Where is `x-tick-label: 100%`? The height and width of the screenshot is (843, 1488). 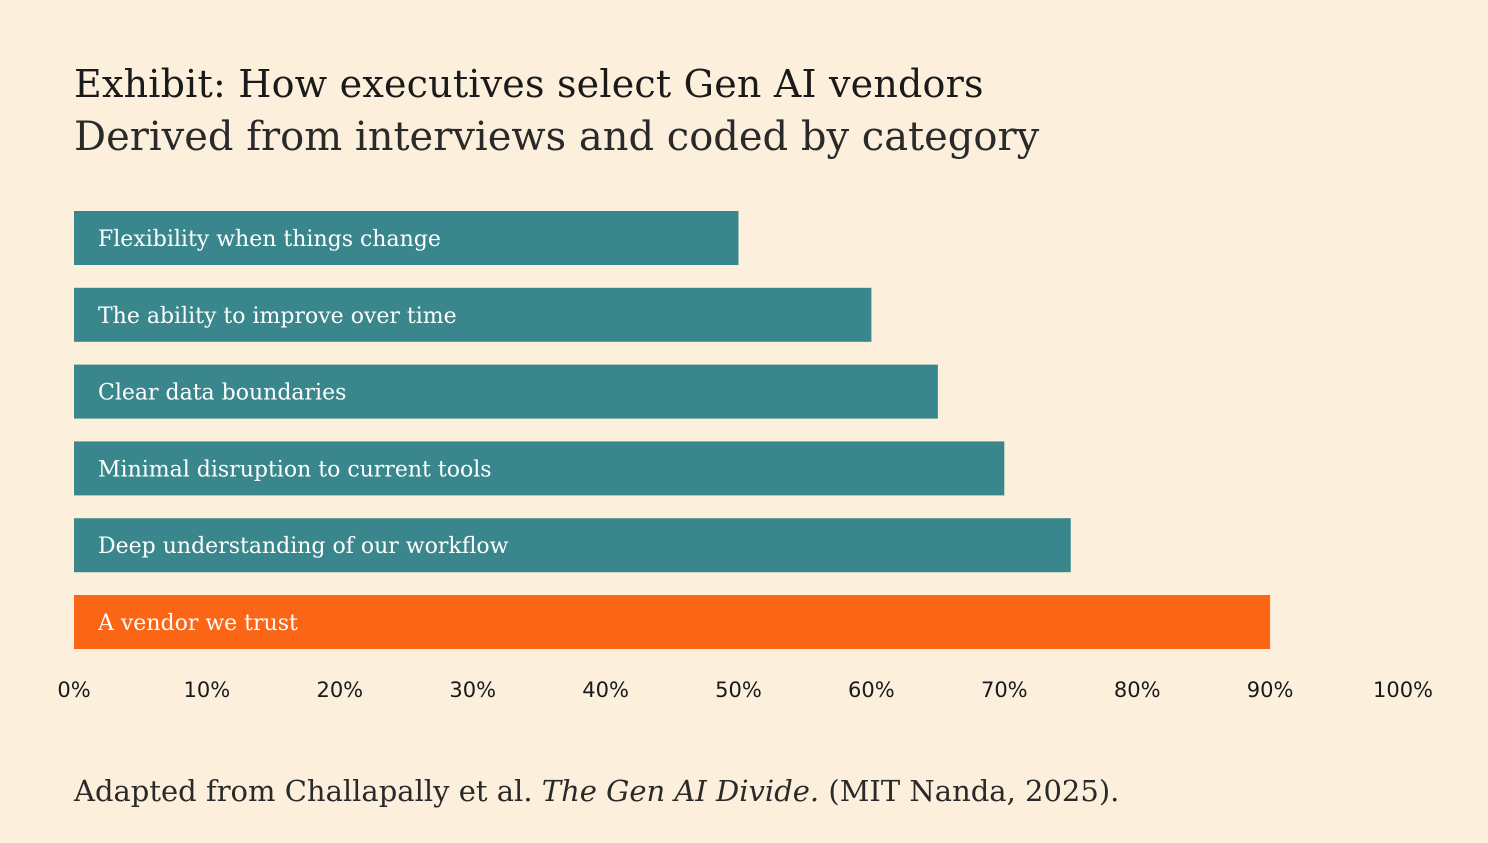
x-tick-label: 100% is located at coordinates (1403, 690).